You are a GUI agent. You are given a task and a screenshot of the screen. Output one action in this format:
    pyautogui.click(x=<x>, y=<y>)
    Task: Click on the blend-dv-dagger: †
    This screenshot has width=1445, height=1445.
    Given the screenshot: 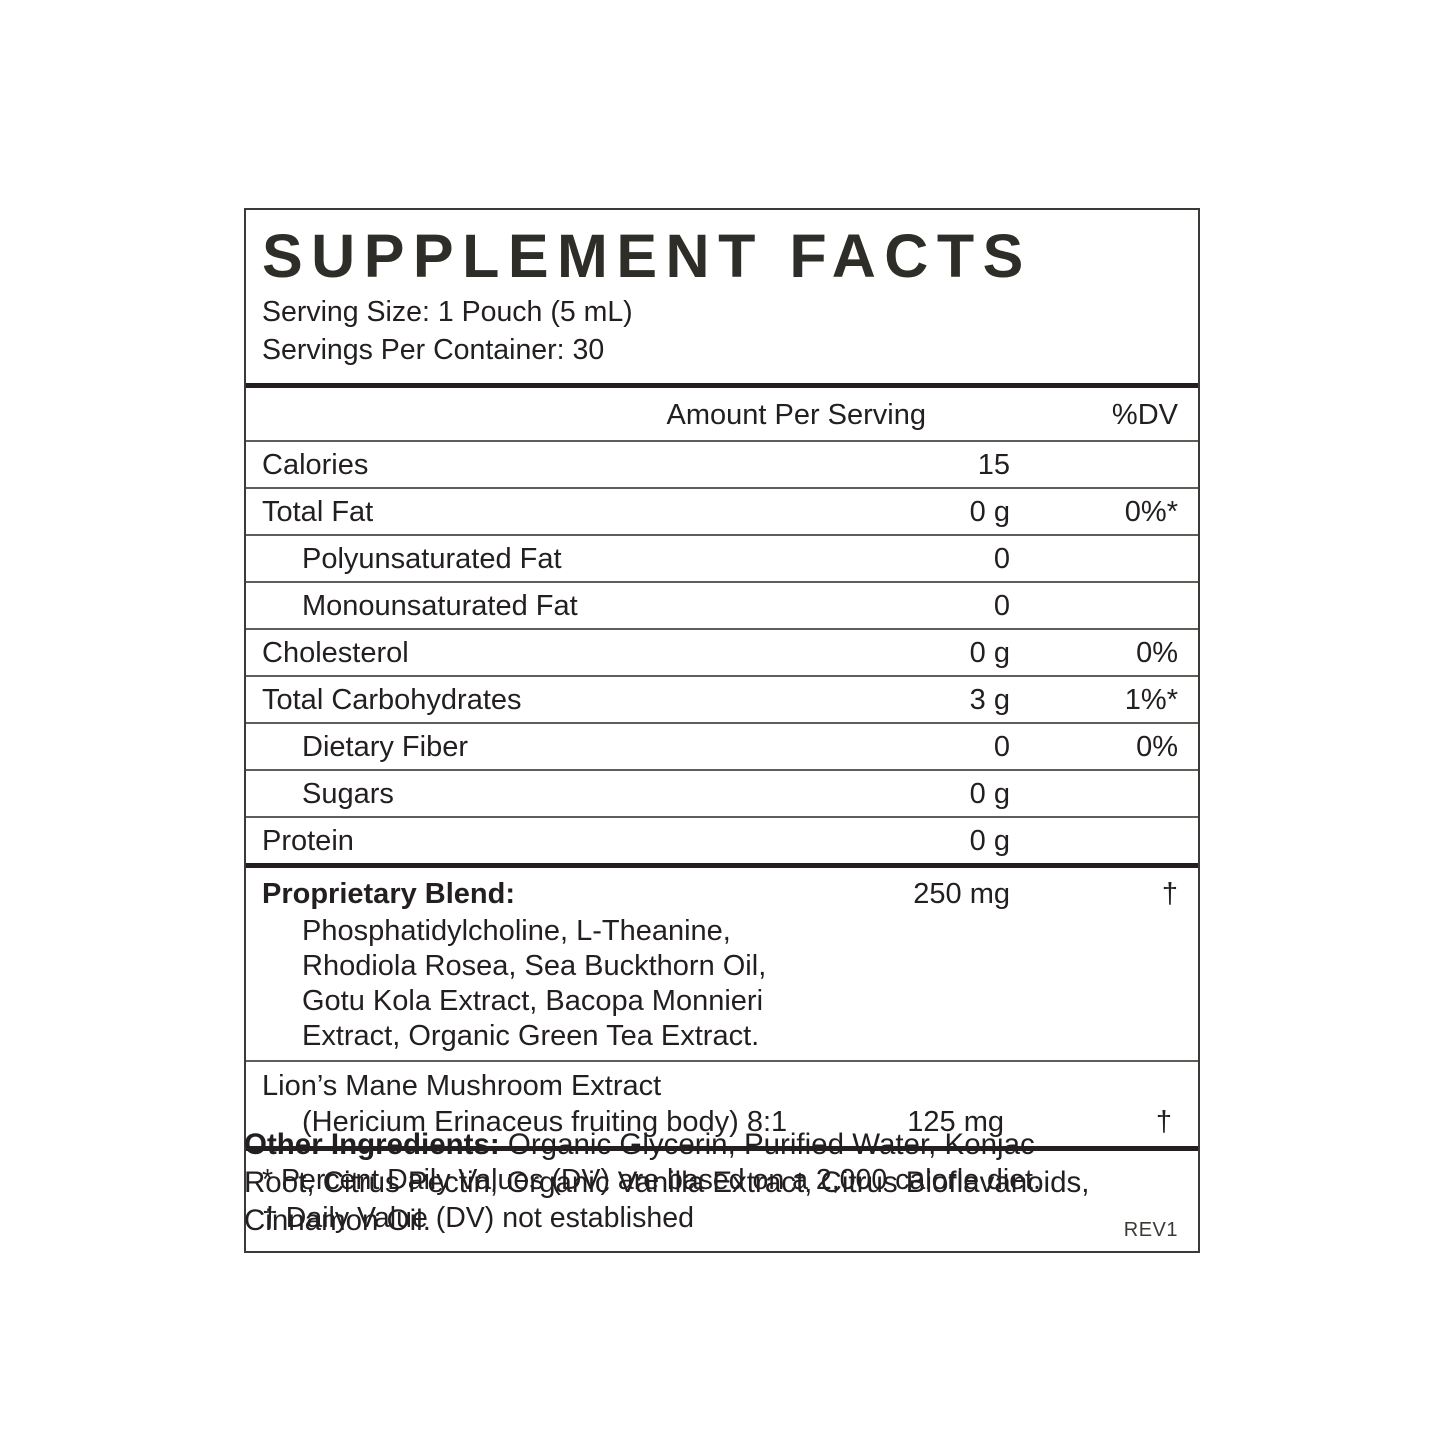 What is the action you would take?
    pyautogui.click(x=1169, y=894)
    